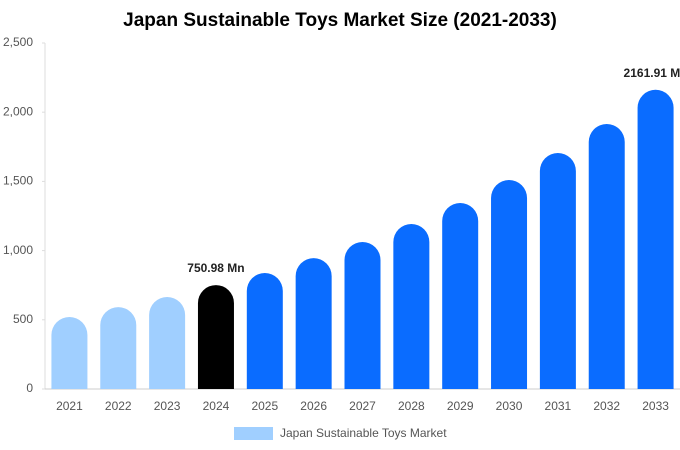  I want to click on y-tick-label: 500, so click(23, 319).